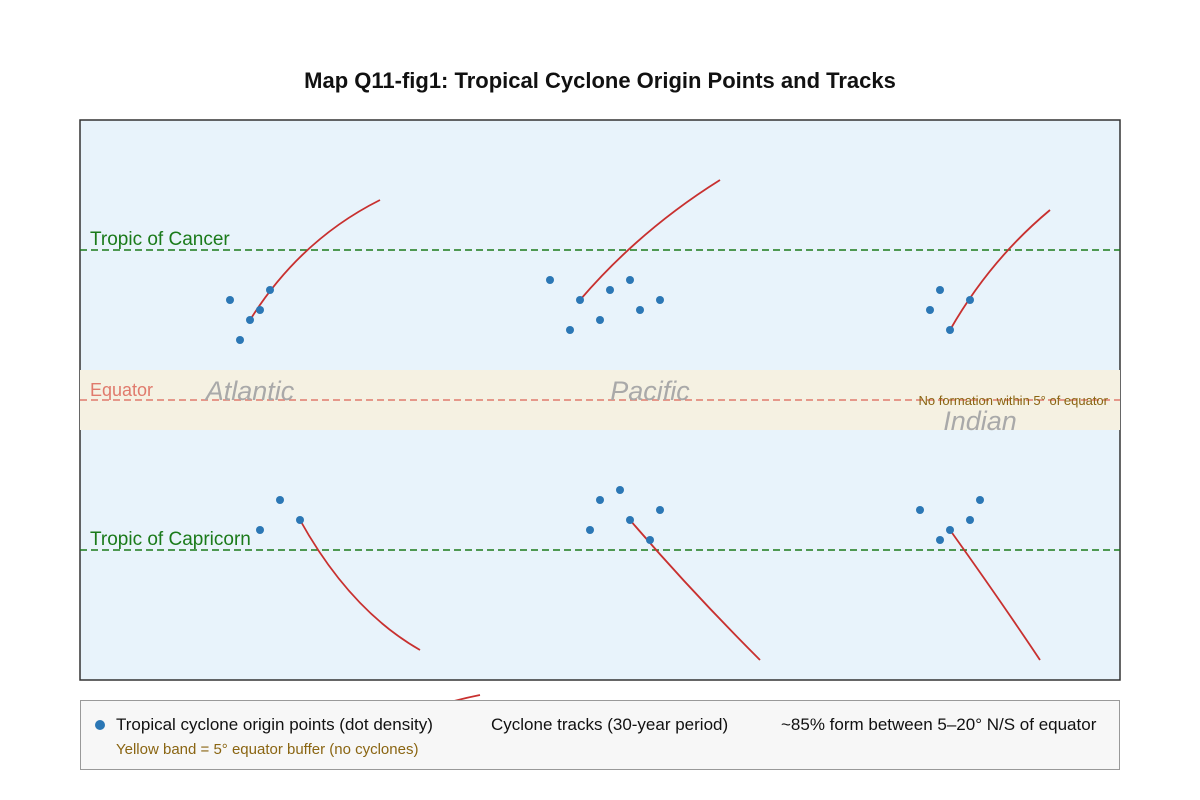  I want to click on equator-label: Equator, so click(121, 390).